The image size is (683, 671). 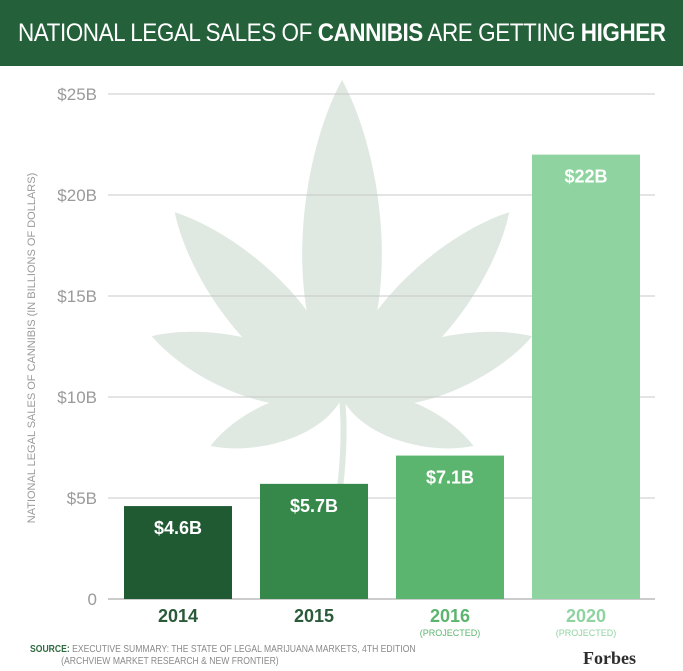 What do you see at coordinates (387, 622) in the screenshot?
I see `x-axis-categories: 2014 2015 2016 (PROJECTED) 2020 (PROJECTED)` at bounding box center [387, 622].